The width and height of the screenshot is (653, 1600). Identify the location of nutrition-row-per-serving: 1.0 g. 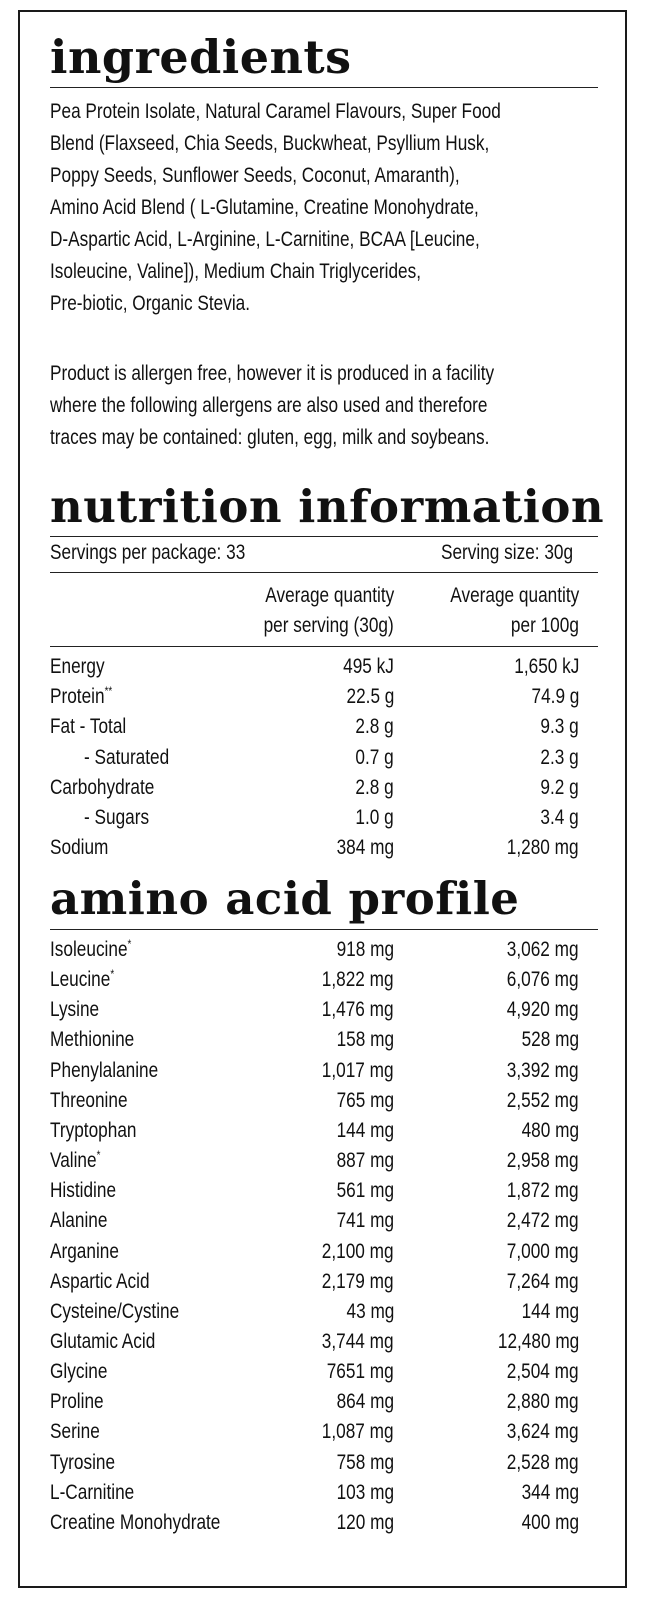
(374, 817).